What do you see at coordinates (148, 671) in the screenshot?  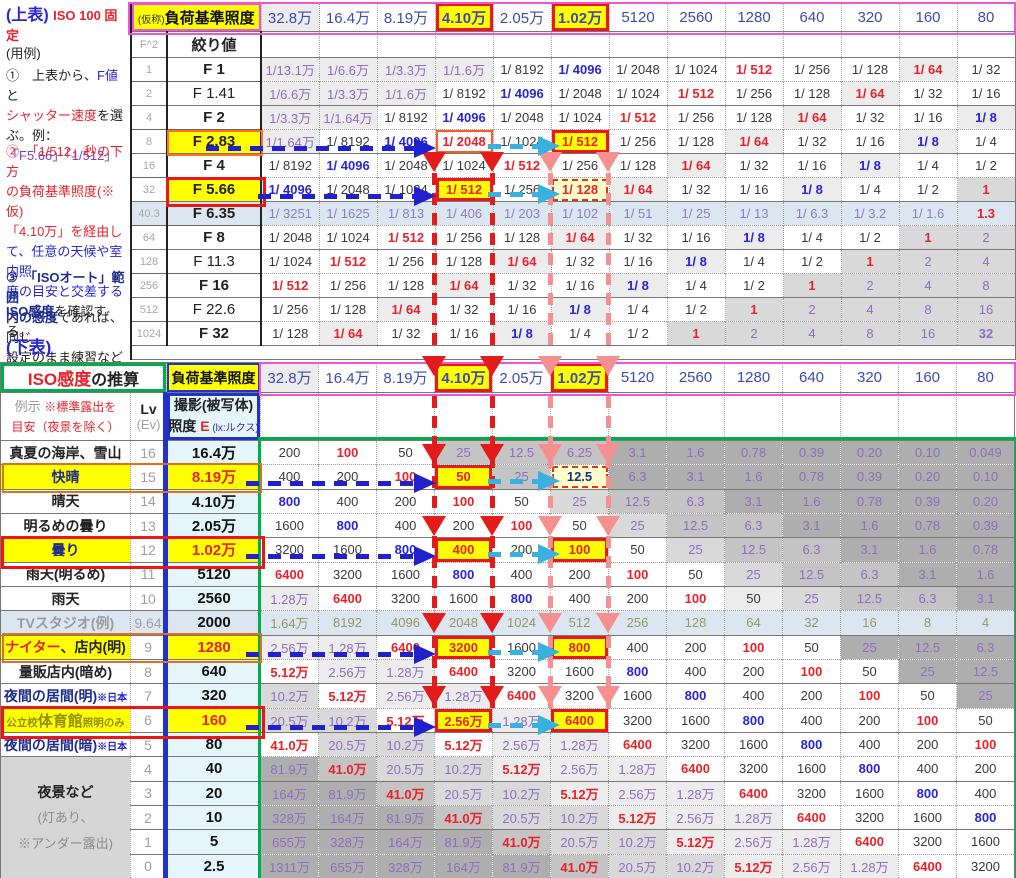 I see `lv-value: 8` at bounding box center [148, 671].